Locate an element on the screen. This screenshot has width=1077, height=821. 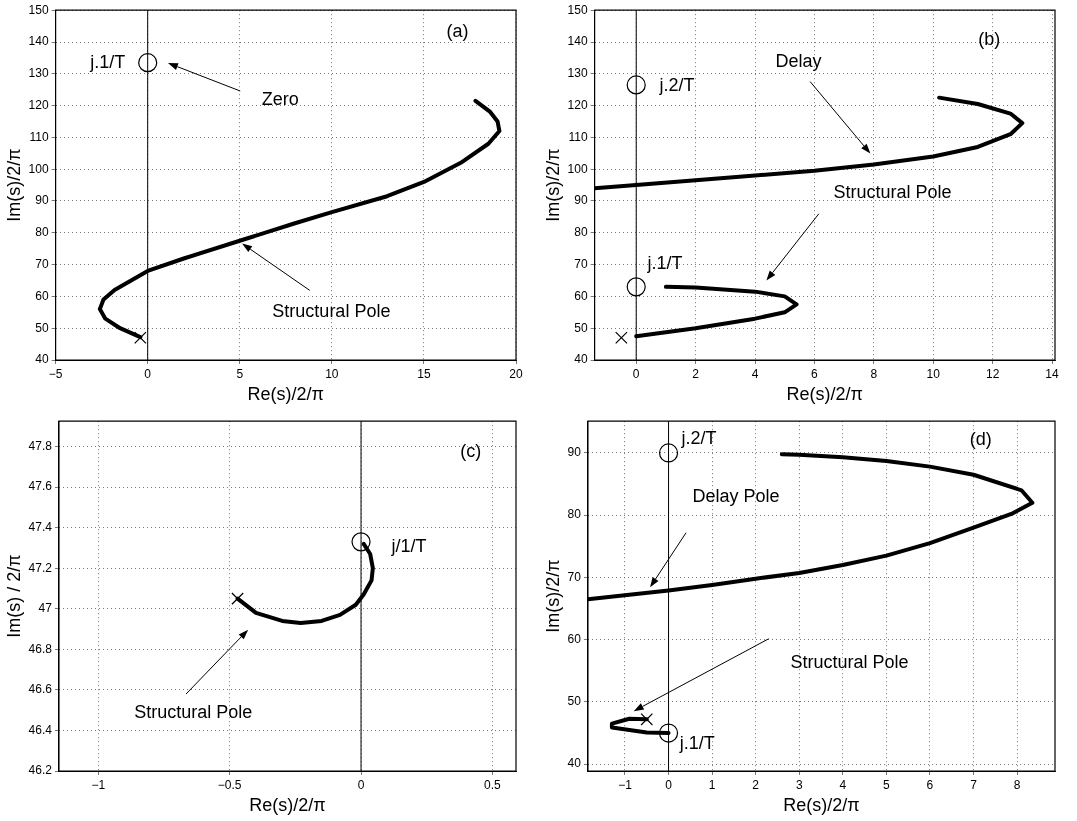
y-tick-label: 47.4 is located at coordinates (40, 526).